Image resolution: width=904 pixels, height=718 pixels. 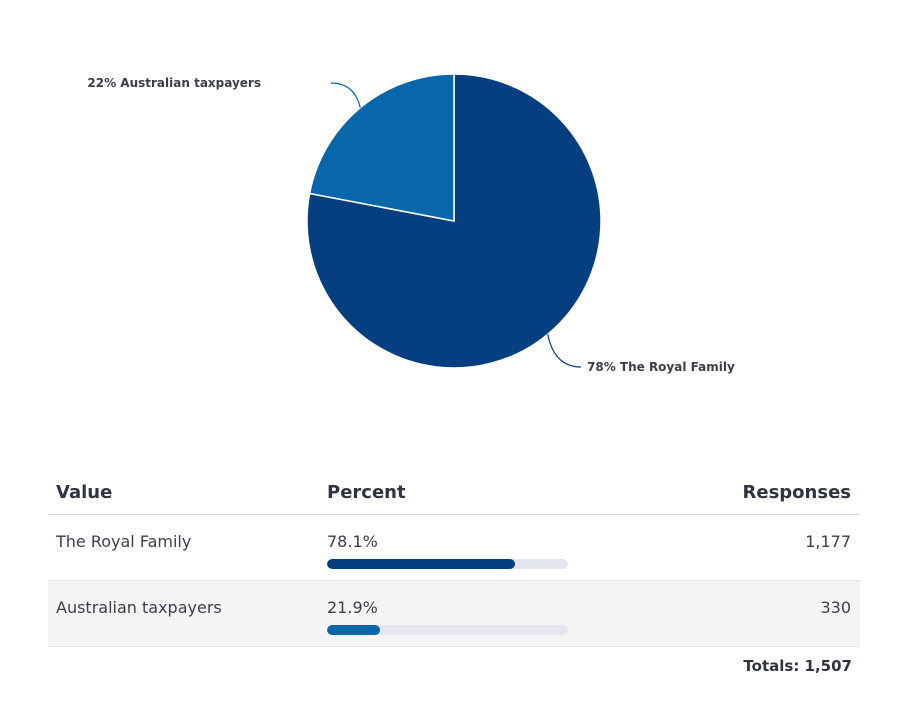 What do you see at coordinates (174, 83) in the screenshot?
I see `pie-slice-label: 22% Australian taxpayers` at bounding box center [174, 83].